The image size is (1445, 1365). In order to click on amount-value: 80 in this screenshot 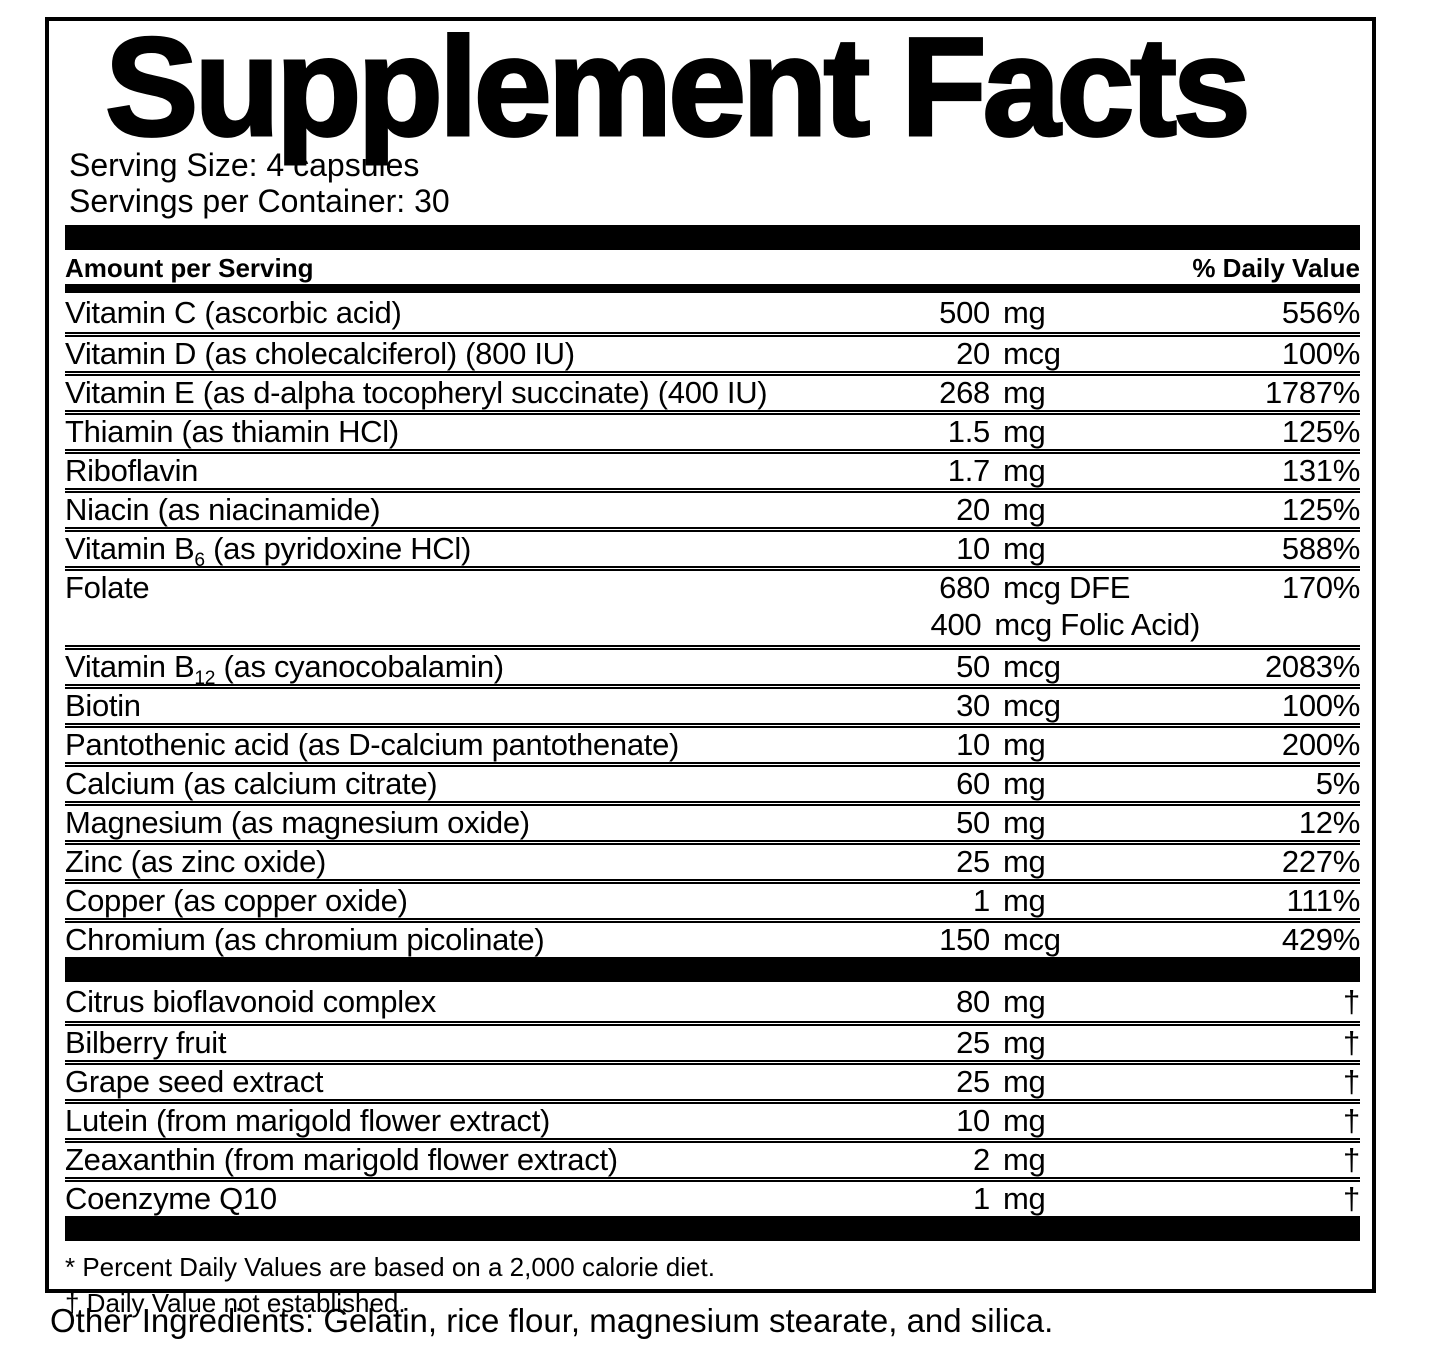, I will do `click(973, 1001)`.